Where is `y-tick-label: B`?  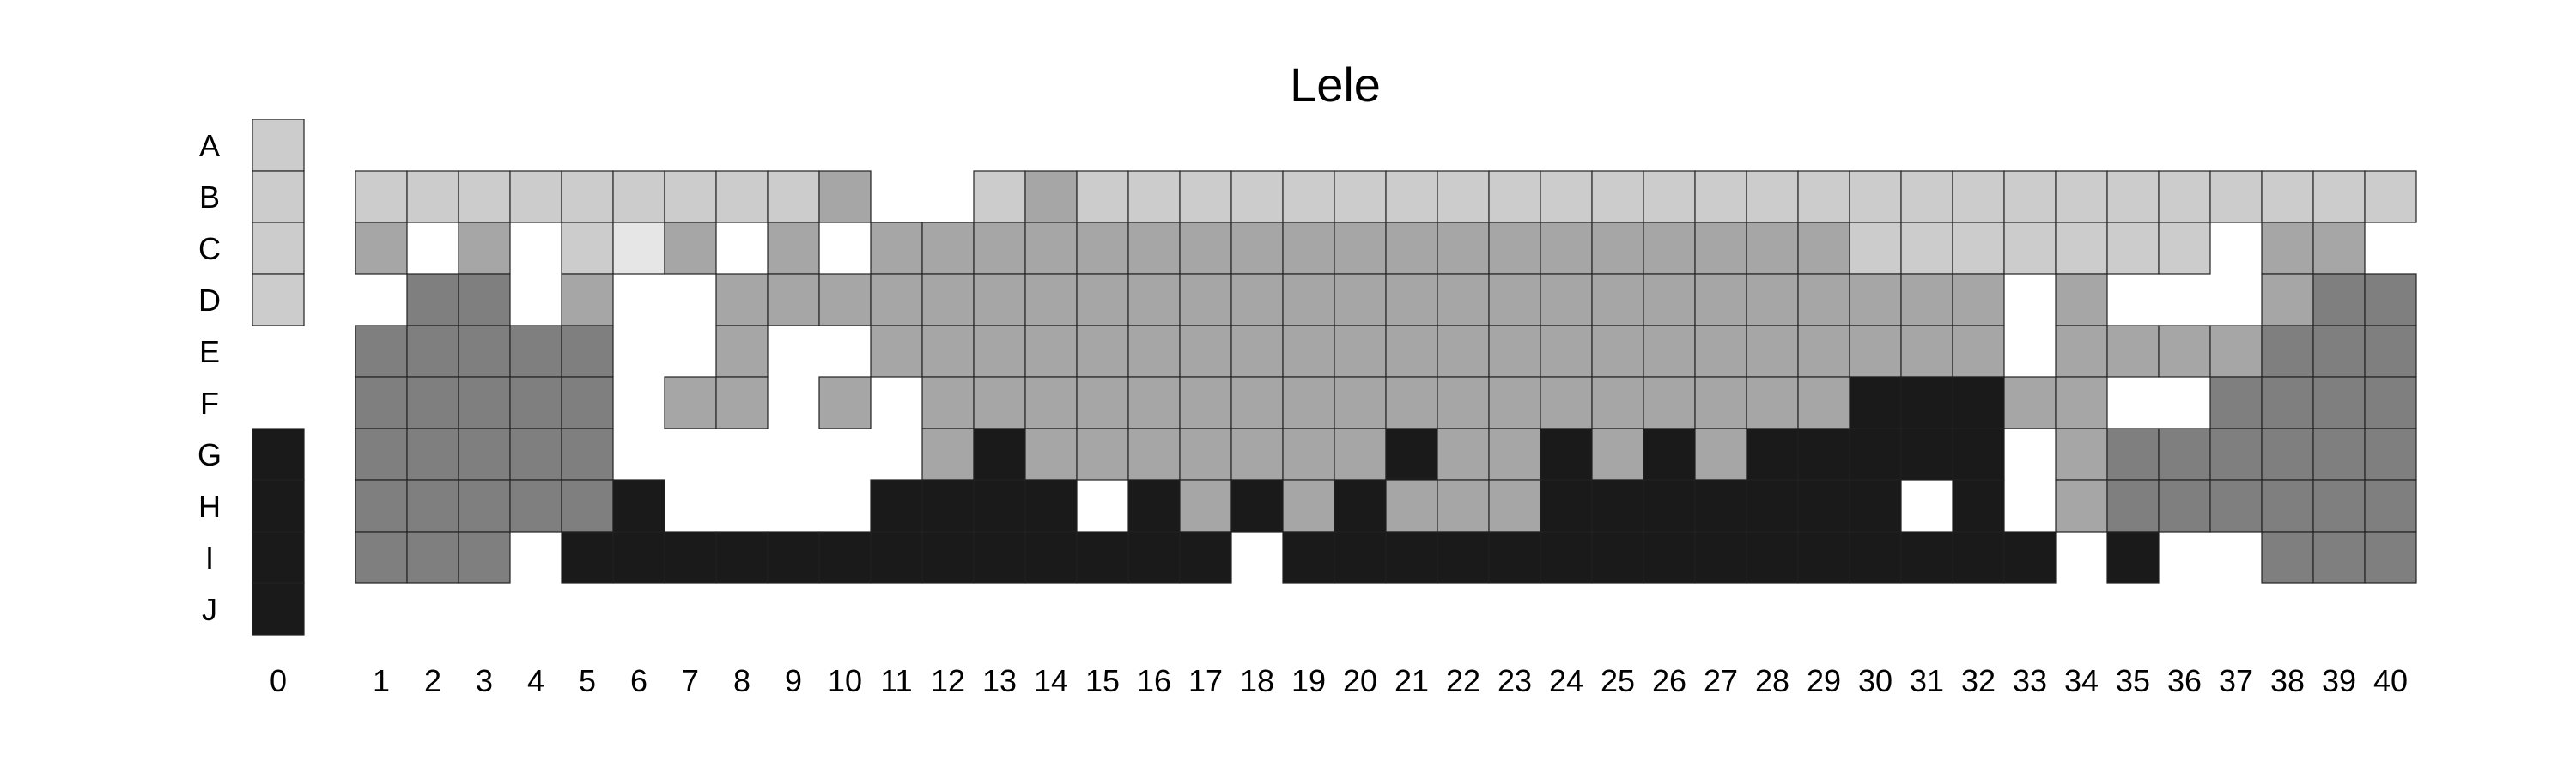 y-tick-label: B is located at coordinates (209, 197).